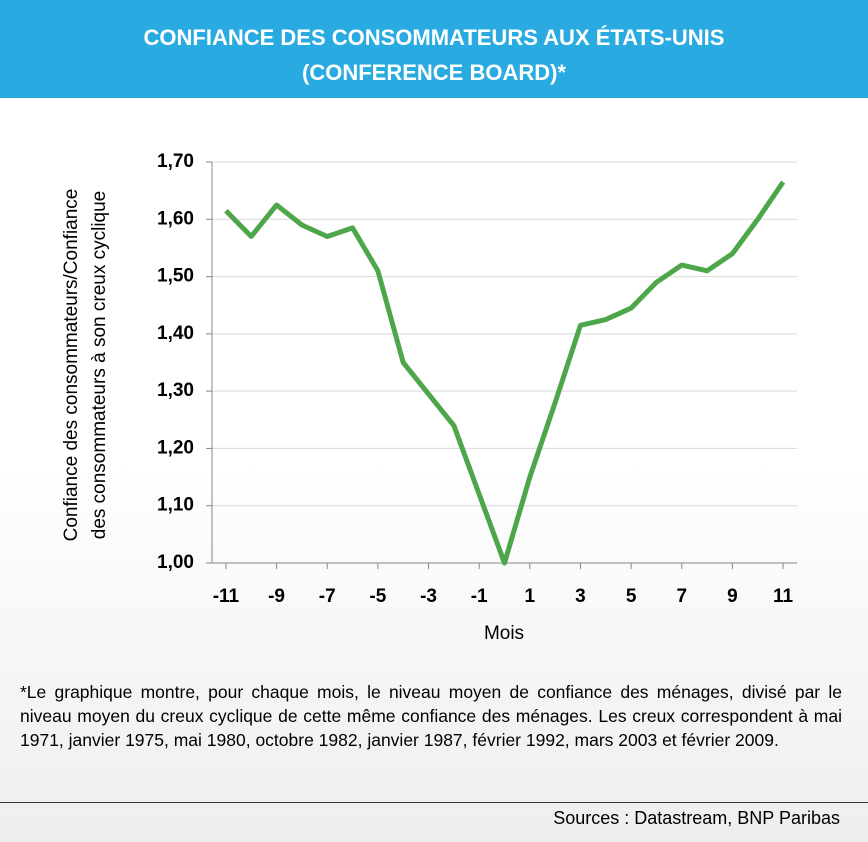 Image resolution: width=868 pixels, height=842 pixels. What do you see at coordinates (681, 596) in the screenshot?
I see `x-tick-label: 7` at bounding box center [681, 596].